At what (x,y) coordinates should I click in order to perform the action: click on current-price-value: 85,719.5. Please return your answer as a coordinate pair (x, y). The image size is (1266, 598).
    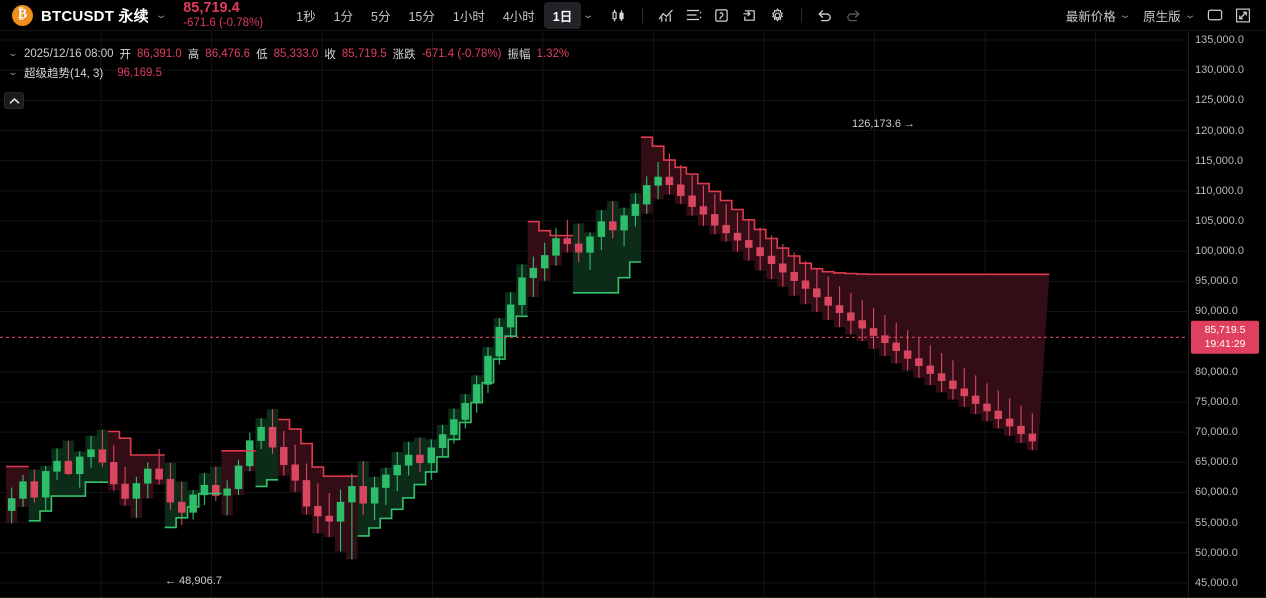
    Looking at the image, I should click on (1225, 330).